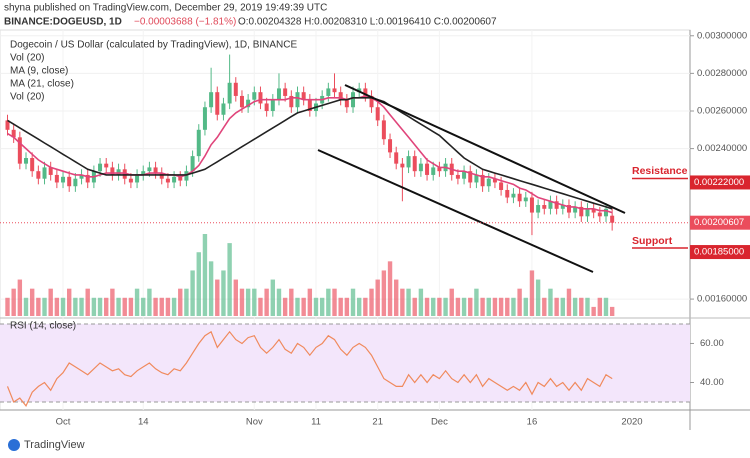 The image size is (750, 458). What do you see at coordinates (27, 97) in the screenshot?
I see `legend-entry: Vol (20)` at bounding box center [27, 97].